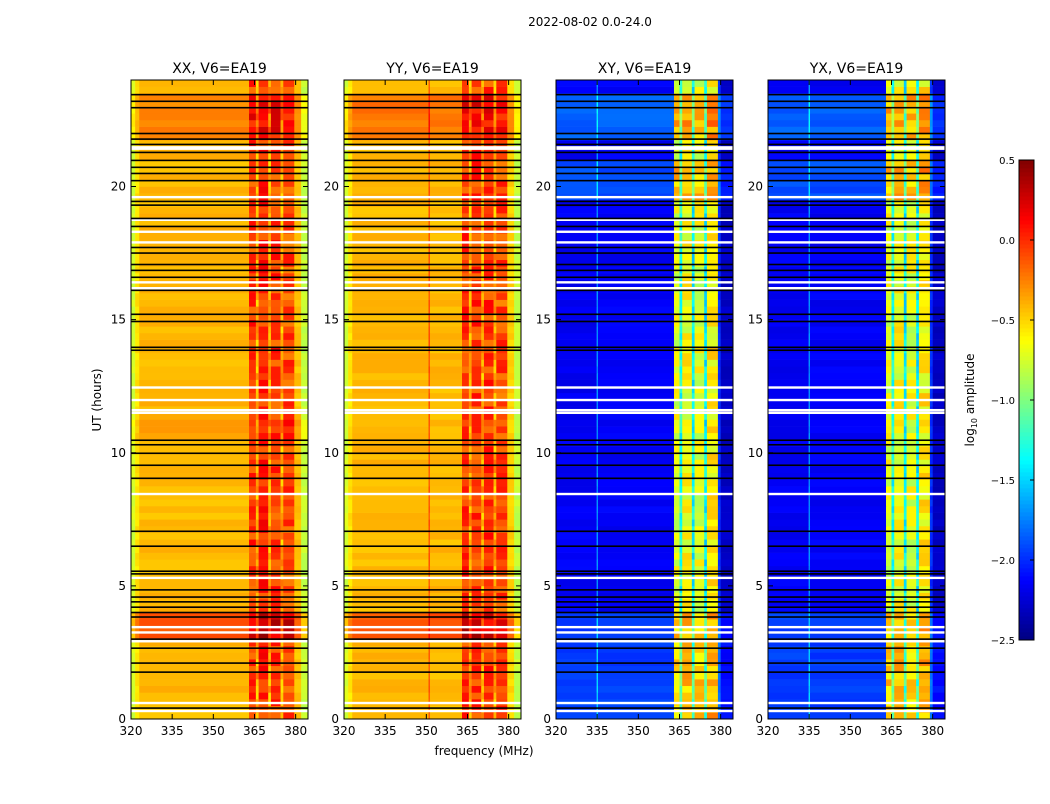 The width and height of the screenshot is (1050, 804). Describe the element at coordinates (547, 586) in the screenshot. I see `y-tick-label: 5` at that location.